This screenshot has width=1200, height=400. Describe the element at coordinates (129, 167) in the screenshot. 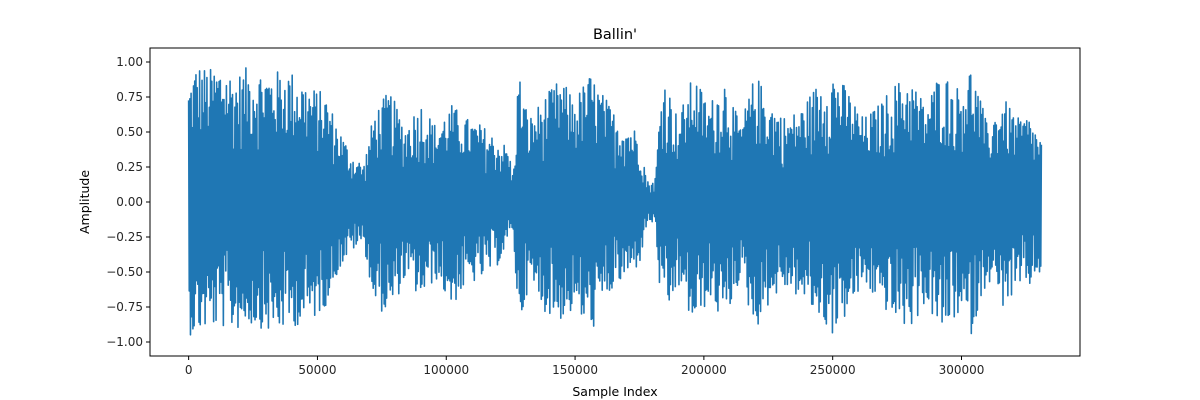

I see `y-tick-label: 0.25` at that location.